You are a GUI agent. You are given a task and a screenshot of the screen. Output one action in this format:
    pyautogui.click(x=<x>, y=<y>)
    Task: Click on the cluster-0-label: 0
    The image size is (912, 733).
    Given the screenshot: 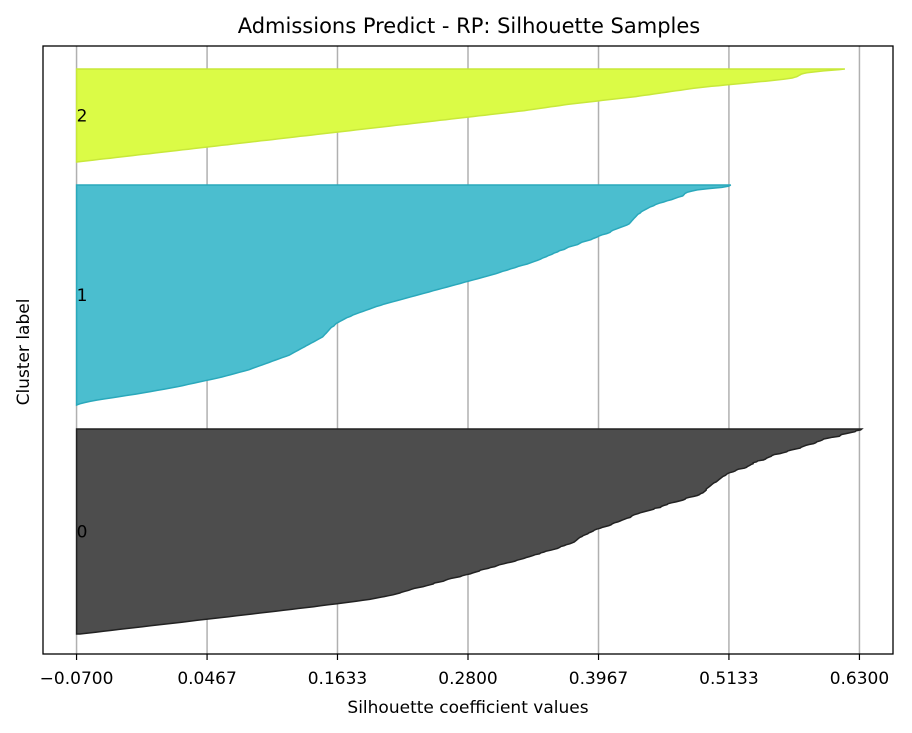 What is the action you would take?
    pyautogui.click(x=82, y=533)
    